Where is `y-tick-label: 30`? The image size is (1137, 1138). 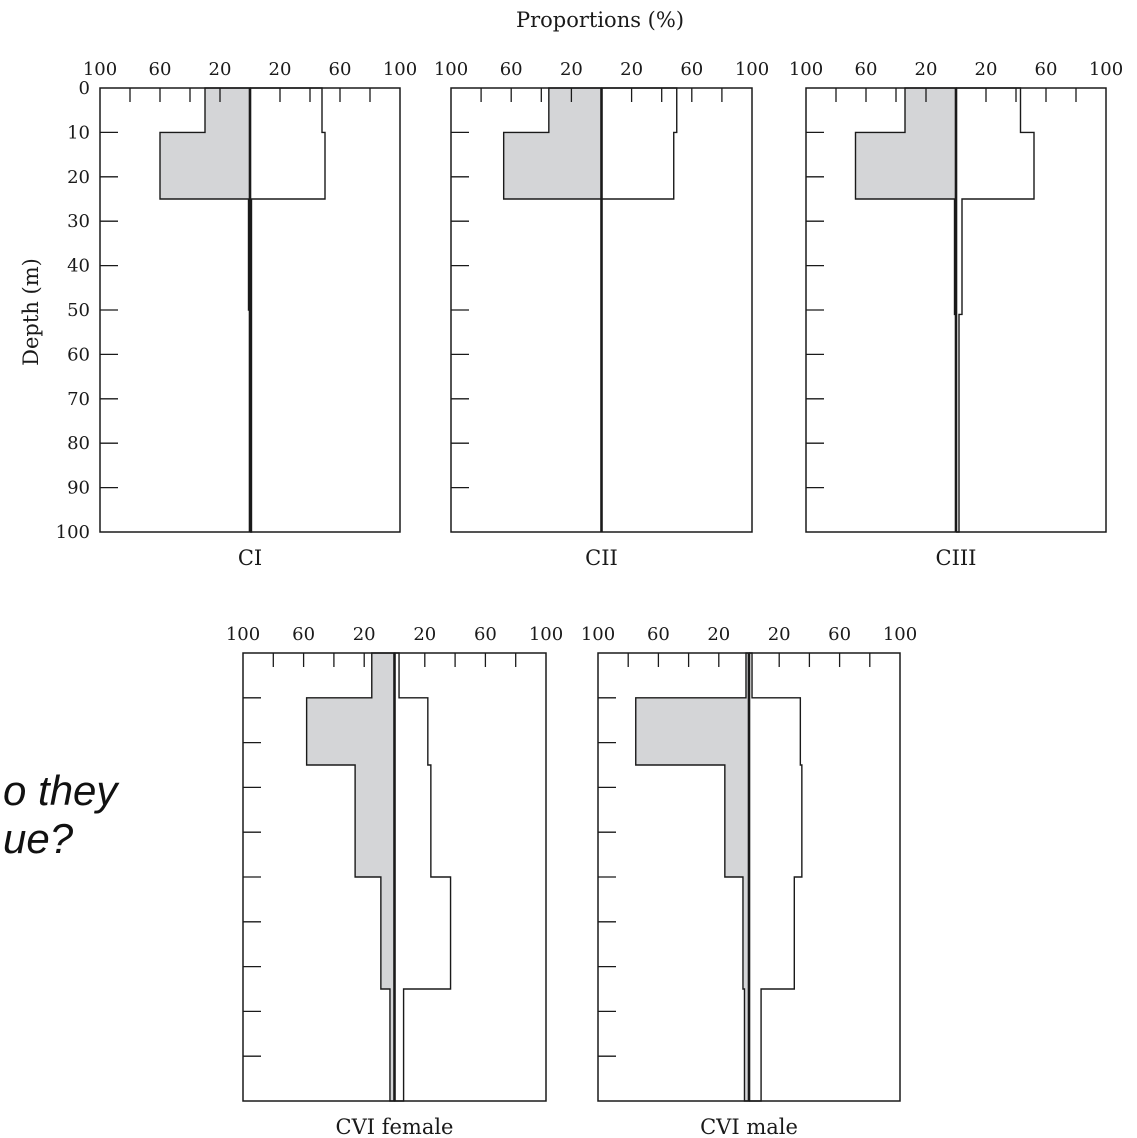 y-tick-label: 30 is located at coordinates (78, 221).